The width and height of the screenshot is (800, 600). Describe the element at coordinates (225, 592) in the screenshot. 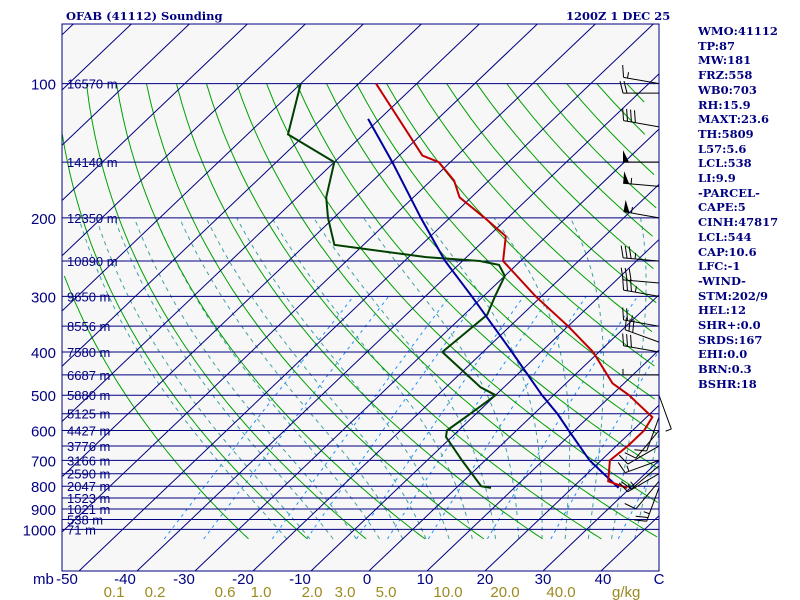

I see `mixing-ratio-label: 0.6` at that location.